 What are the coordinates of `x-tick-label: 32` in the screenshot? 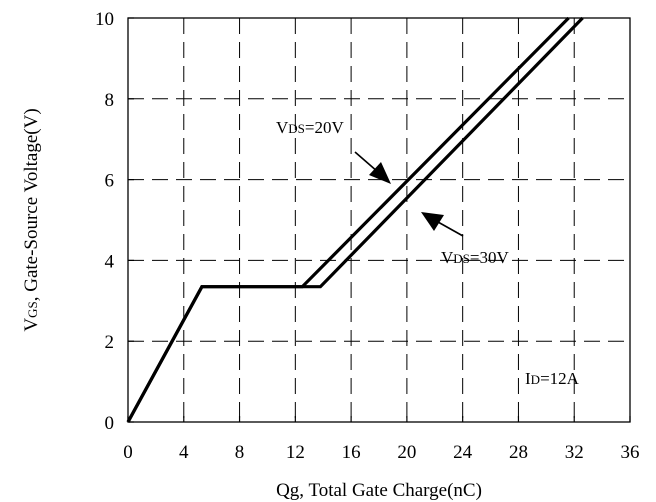 It's located at (574, 452).